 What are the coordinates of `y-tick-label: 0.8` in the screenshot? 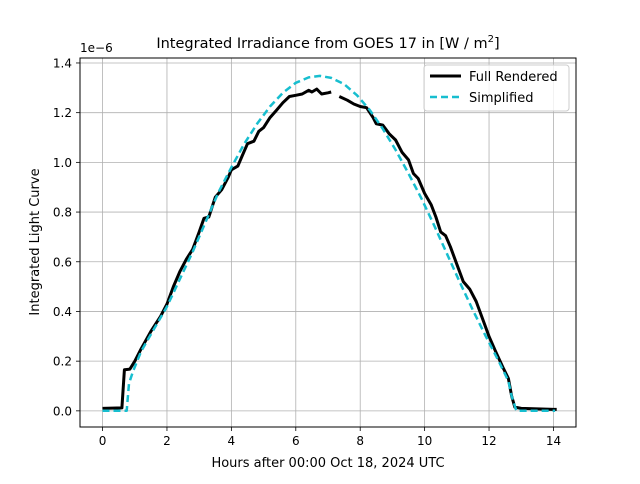 It's located at (62, 213).